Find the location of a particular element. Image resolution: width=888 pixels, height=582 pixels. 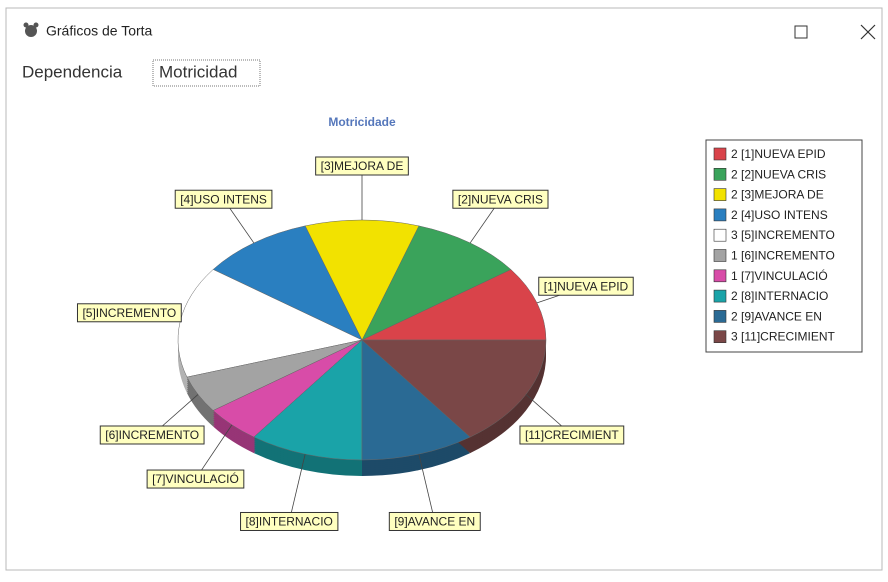

slice-label: [9]AVANCE EN is located at coordinates (434, 521).